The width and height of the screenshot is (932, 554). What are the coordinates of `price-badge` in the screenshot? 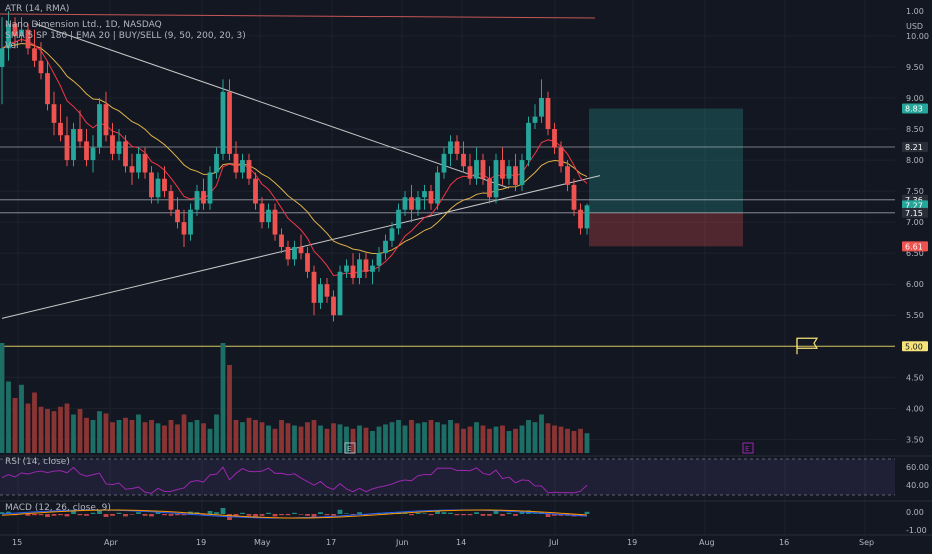 It's located at (915, 212).